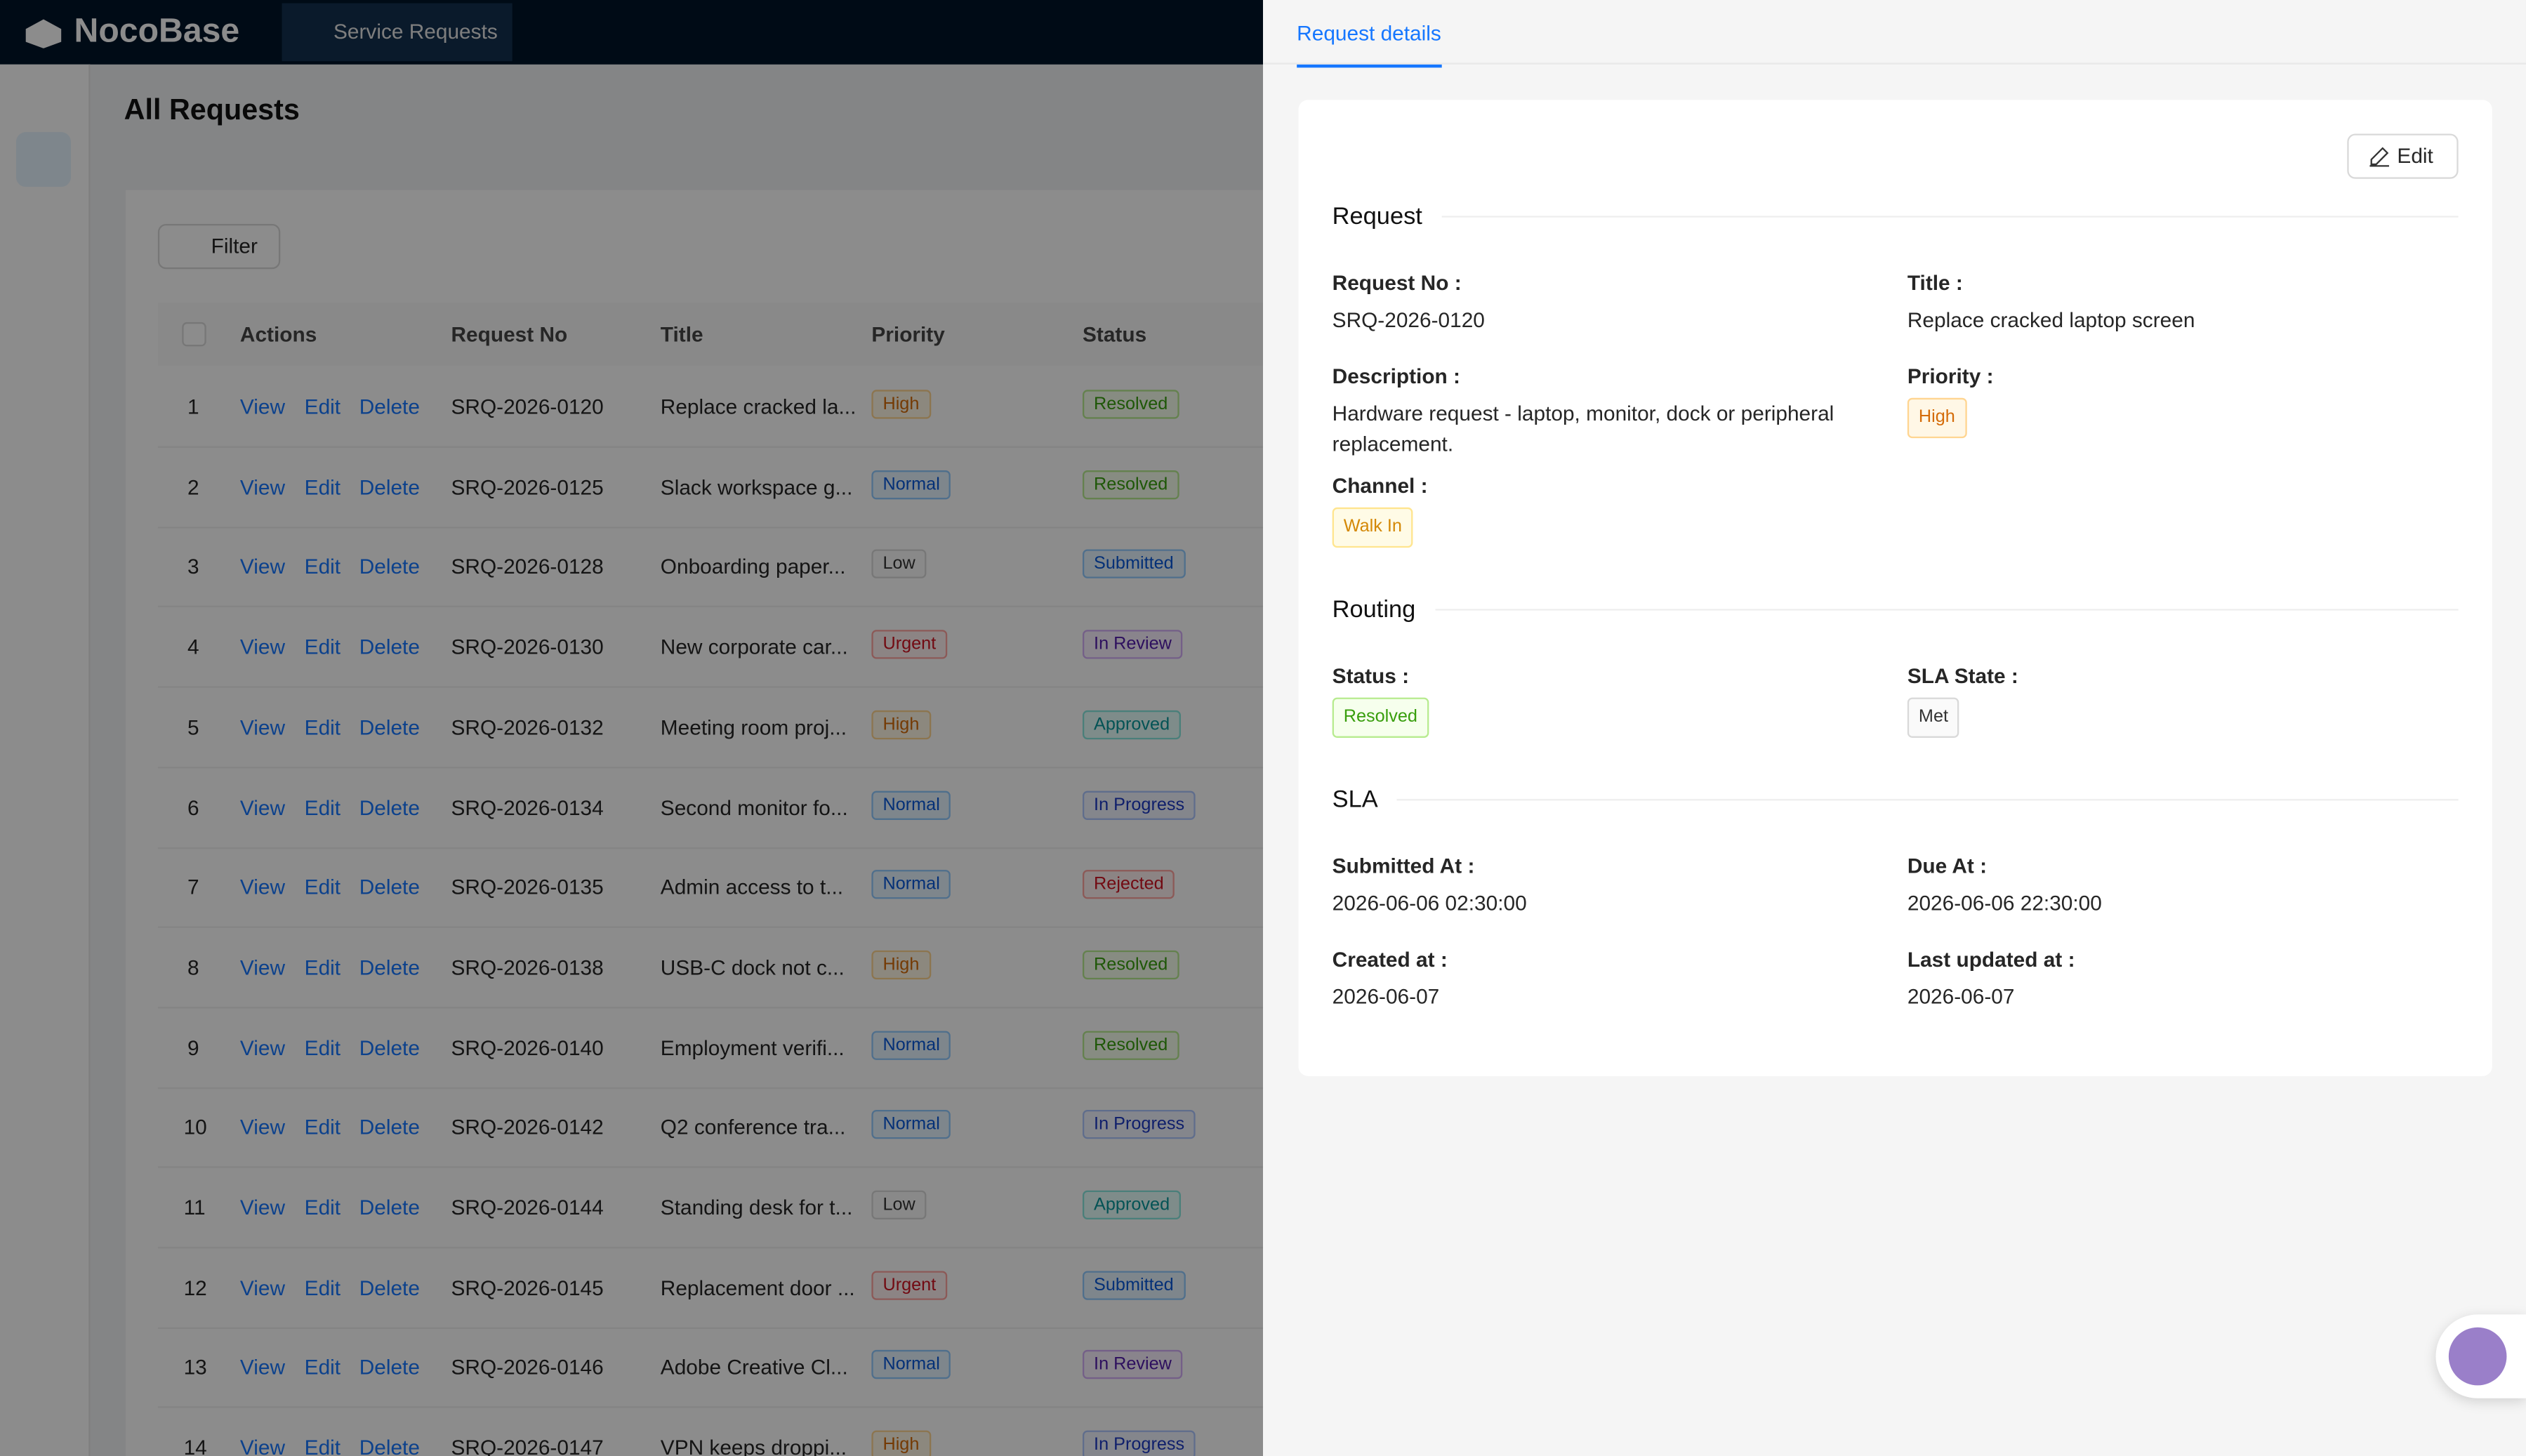 This screenshot has width=2526, height=1456. I want to click on field-label: Priority :, so click(1950, 376).